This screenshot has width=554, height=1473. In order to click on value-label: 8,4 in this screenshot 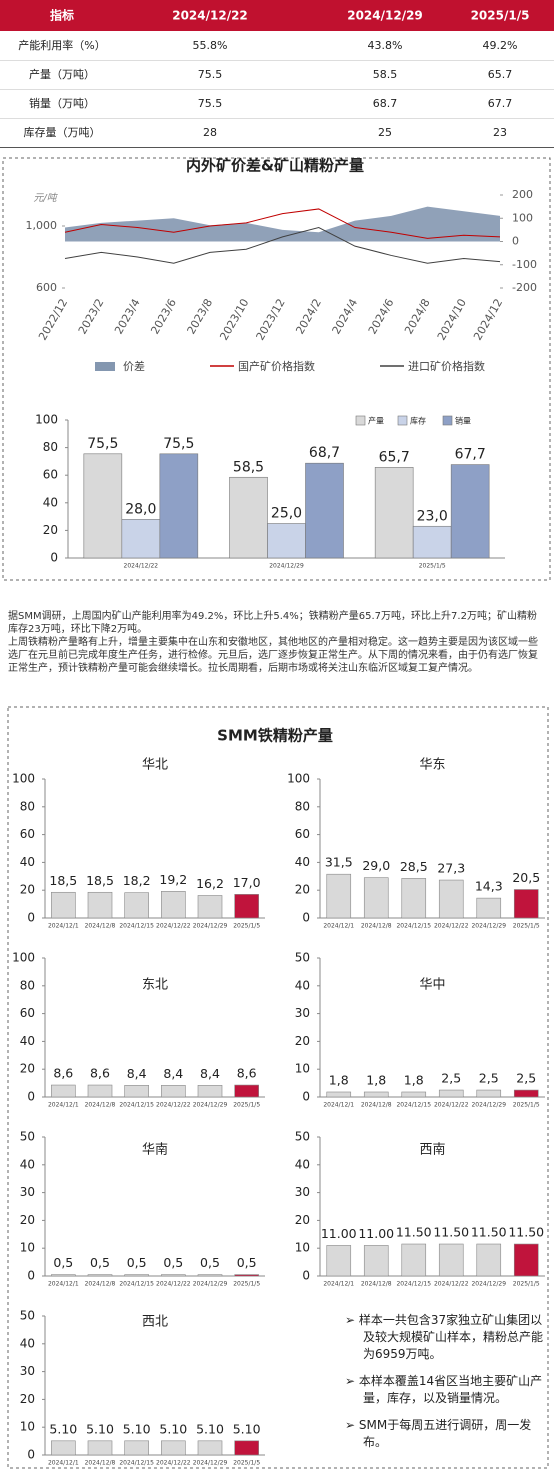, I will do `click(137, 1073)`.